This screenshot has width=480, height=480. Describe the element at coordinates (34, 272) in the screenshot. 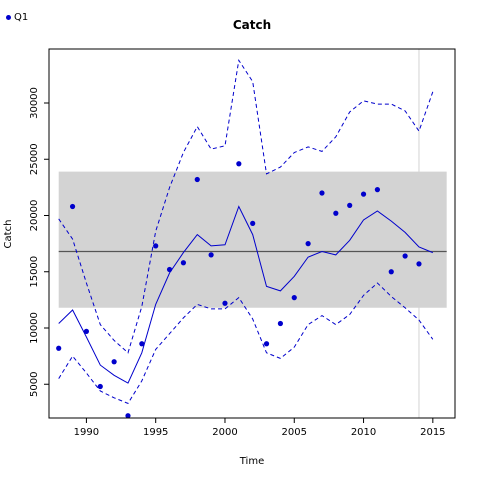

I see `y-tick-label: 15000` at that location.